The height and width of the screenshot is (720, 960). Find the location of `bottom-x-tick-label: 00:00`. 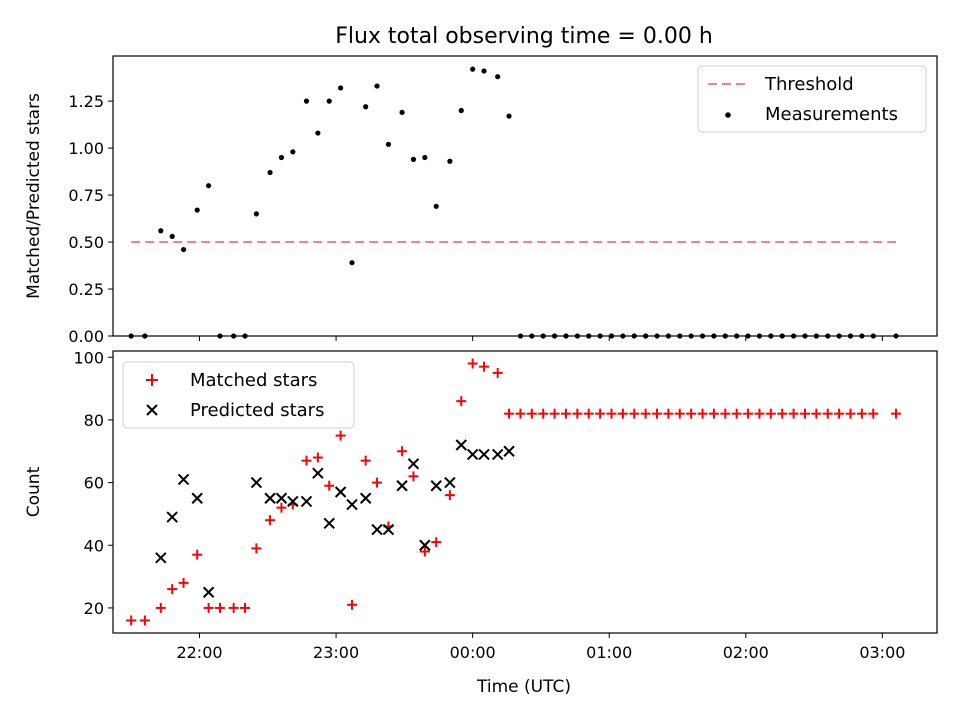

bottom-x-tick-label: 00:00 is located at coordinates (473, 652).